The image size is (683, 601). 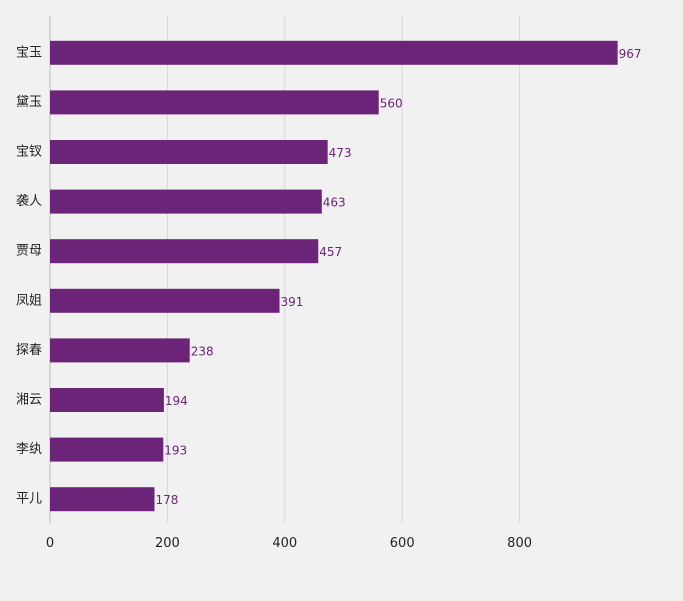 What do you see at coordinates (175, 451) in the screenshot?
I see `data-label: 193` at bounding box center [175, 451].